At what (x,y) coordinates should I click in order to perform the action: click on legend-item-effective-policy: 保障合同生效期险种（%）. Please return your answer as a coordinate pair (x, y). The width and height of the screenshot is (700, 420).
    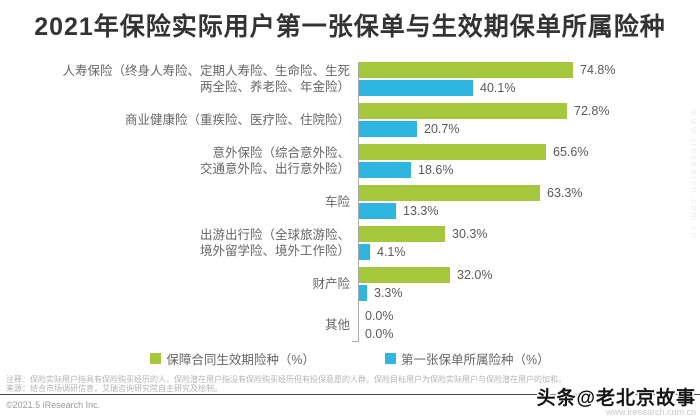
    Looking at the image, I should click on (232, 358).